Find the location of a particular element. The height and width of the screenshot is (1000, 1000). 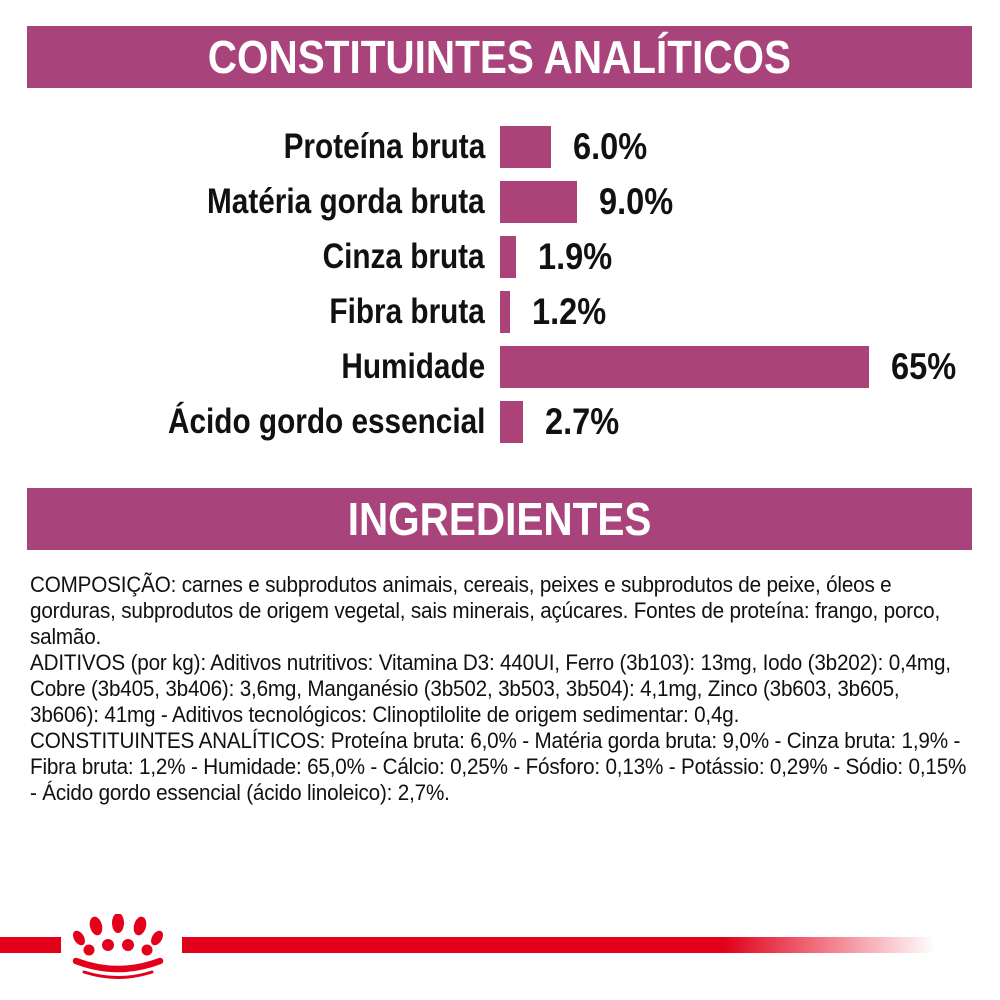

ingredients-title: INGREDIENTES is located at coordinates (499, 519).